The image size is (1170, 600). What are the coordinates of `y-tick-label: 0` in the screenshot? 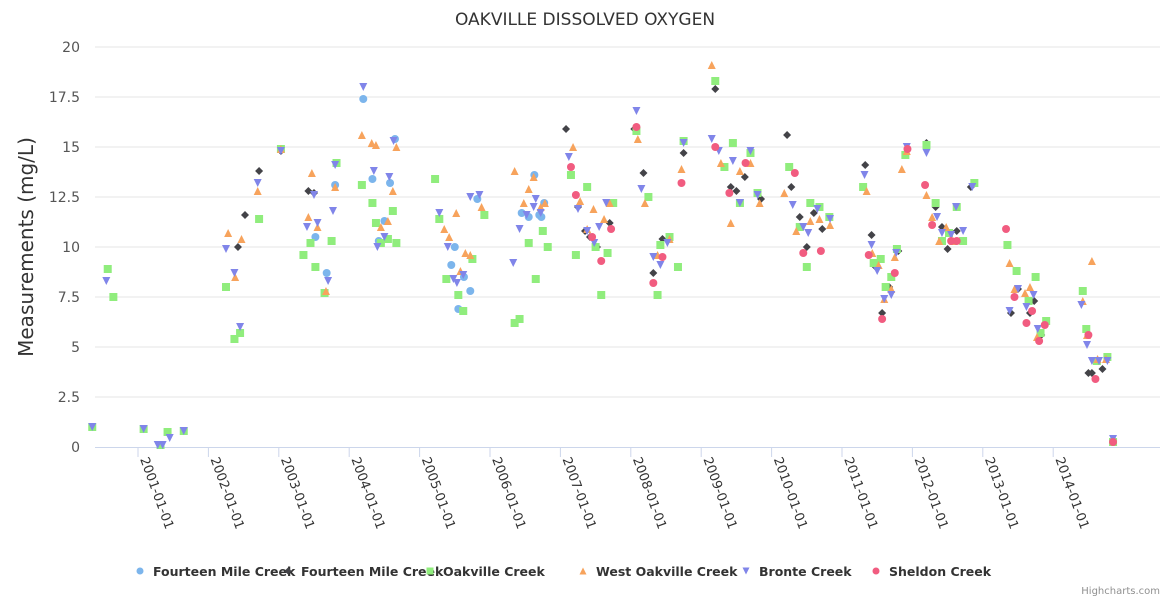 It's located at (75, 448).